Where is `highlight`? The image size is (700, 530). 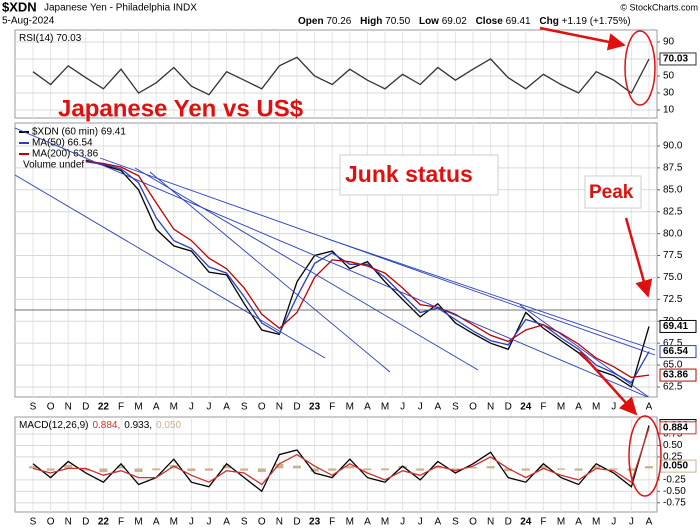
highlight is located at coordinates (645, 456).